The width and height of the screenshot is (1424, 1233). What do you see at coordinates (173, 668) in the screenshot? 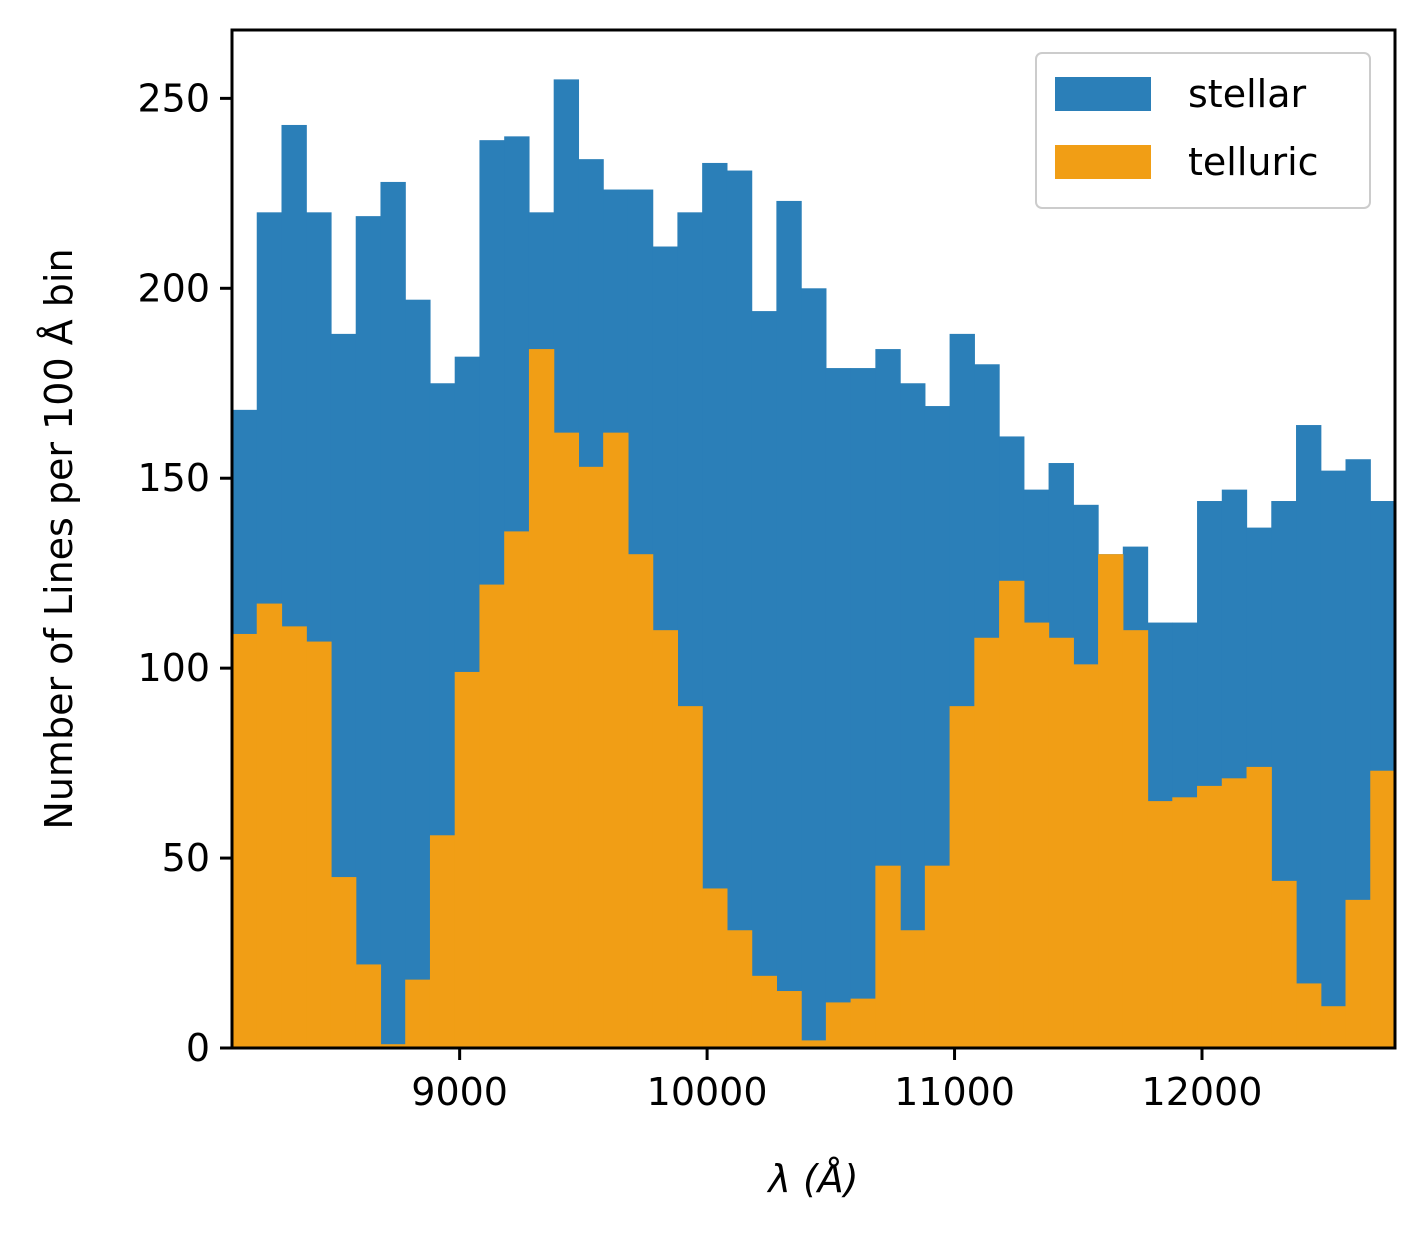
I see `y-tick-label-2: 100` at bounding box center [173, 668].